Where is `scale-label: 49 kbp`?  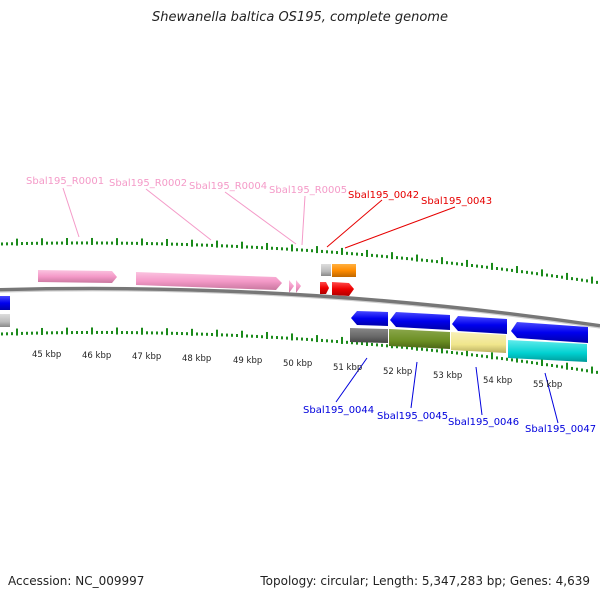
scale-label: 49 kbp is located at coordinates (247, 361).